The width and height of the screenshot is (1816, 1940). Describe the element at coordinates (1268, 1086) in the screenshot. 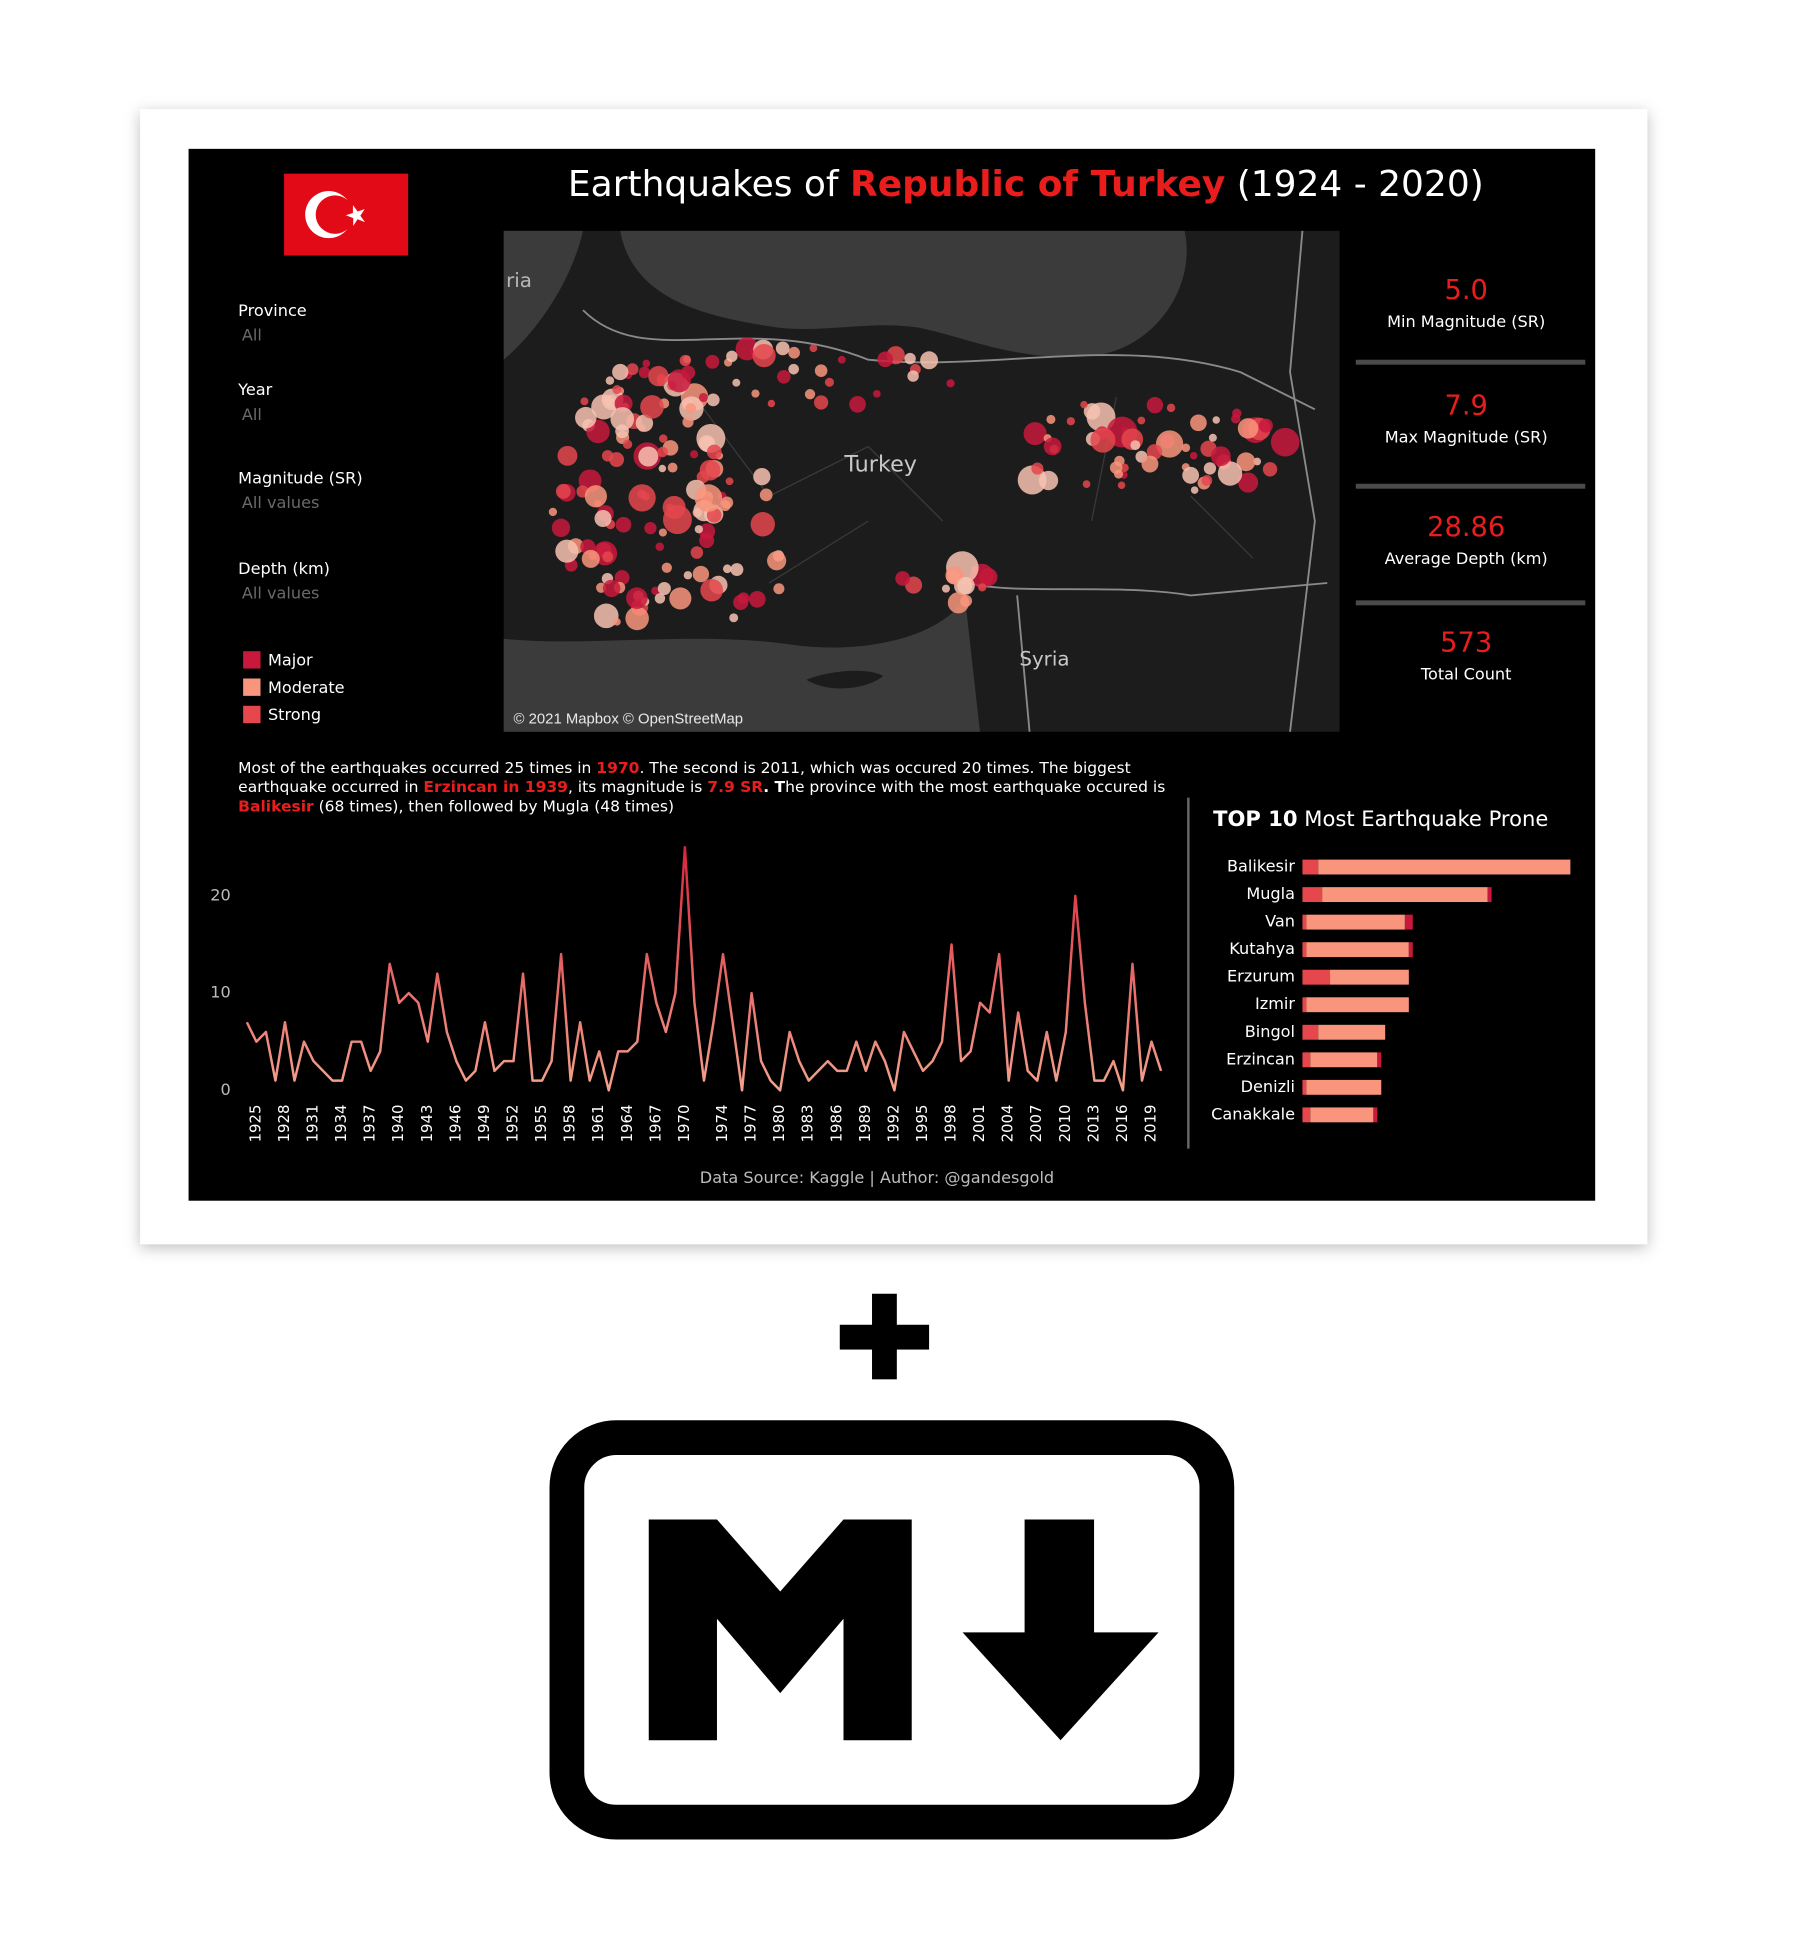

I see `y-category-label: Denizli` at that location.